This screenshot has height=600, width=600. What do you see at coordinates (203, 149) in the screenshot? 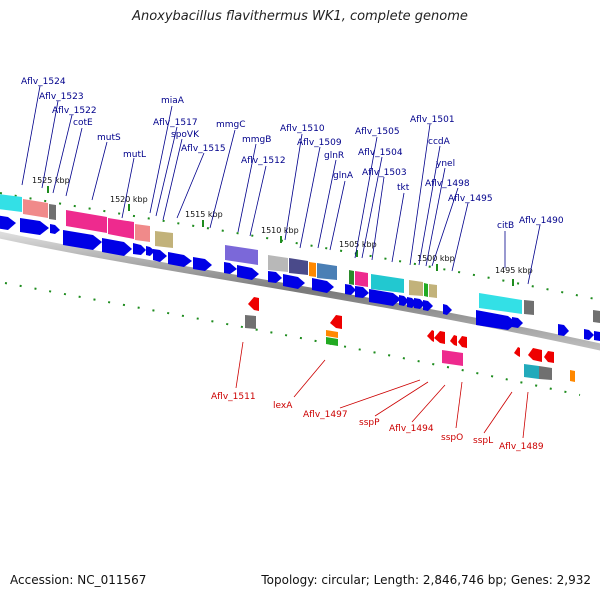
I see `gene-label: Aflv_1515` at bounding box center [203, 149].